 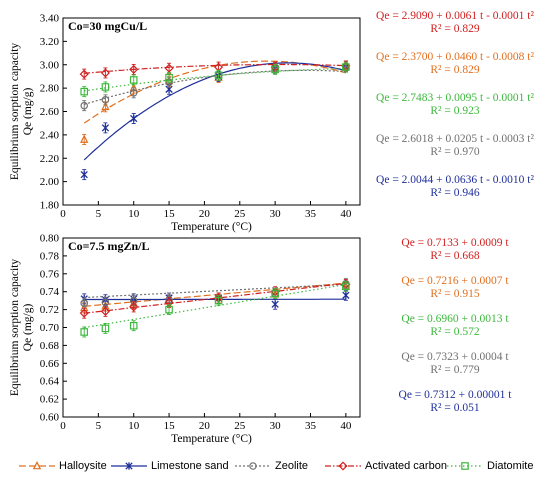 What do you see at coordinates (50, 328) in the screenshot?
I see `y-tick-label: 0.70` at bounding box center [50, 328].